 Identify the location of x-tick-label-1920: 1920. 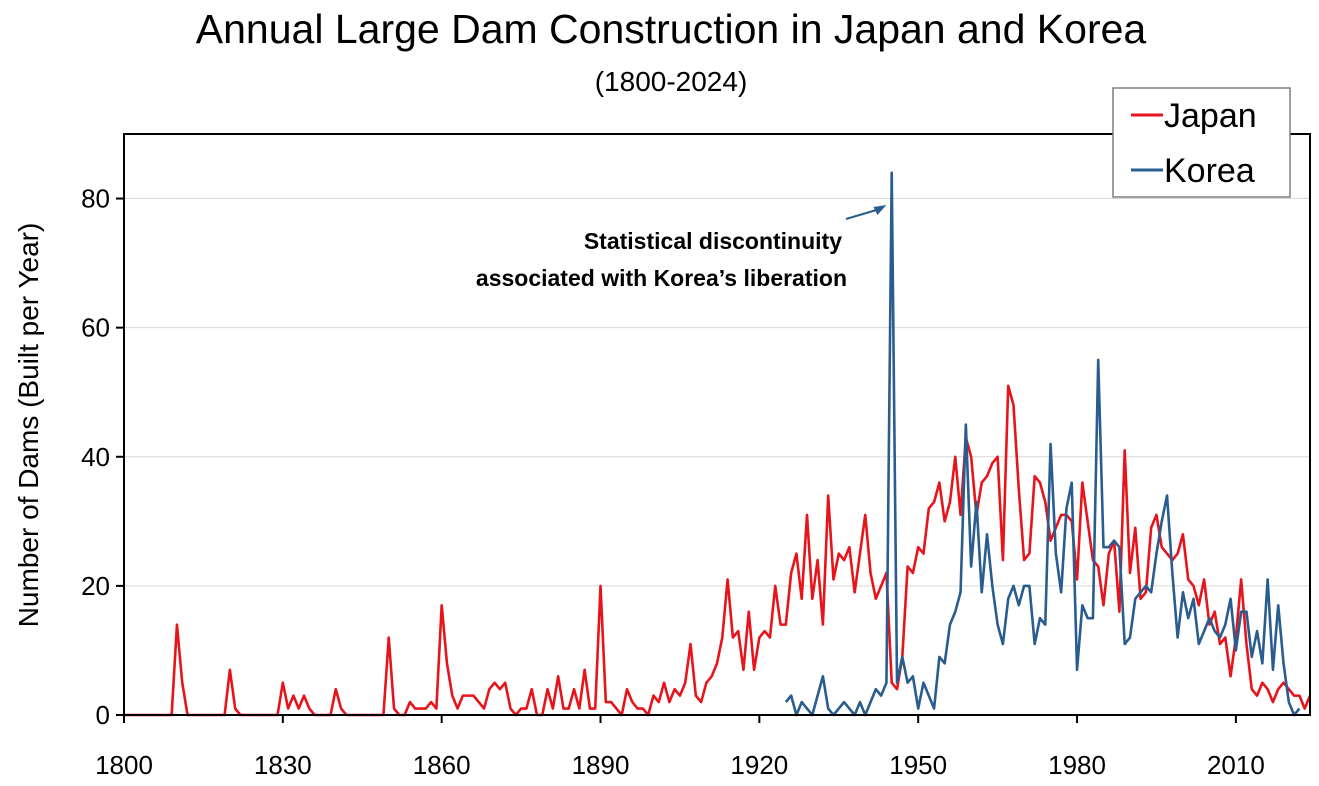
(759, 765).